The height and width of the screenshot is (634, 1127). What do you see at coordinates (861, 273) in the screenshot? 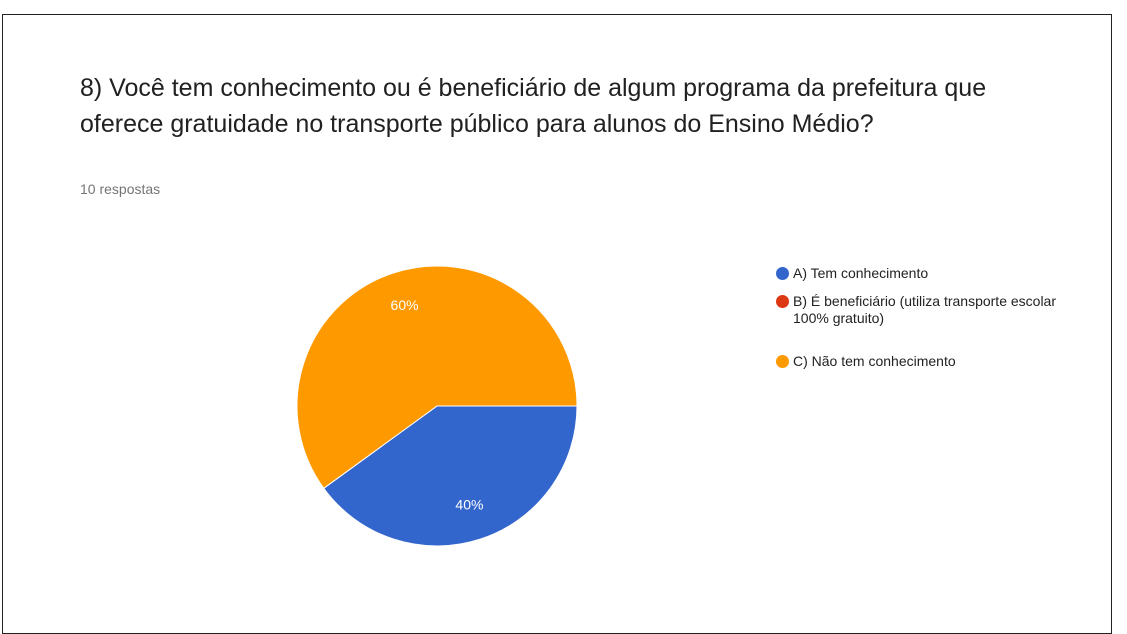
I see `legend-label: A) Tem conhecimento` at bounding box center [861, 273].